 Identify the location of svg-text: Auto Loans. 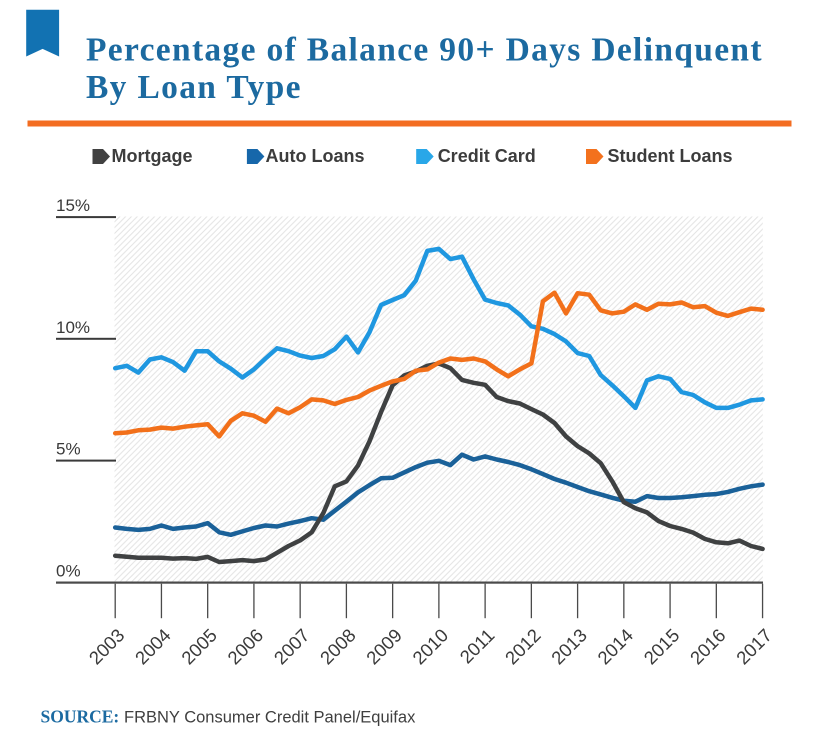
(315, 156).